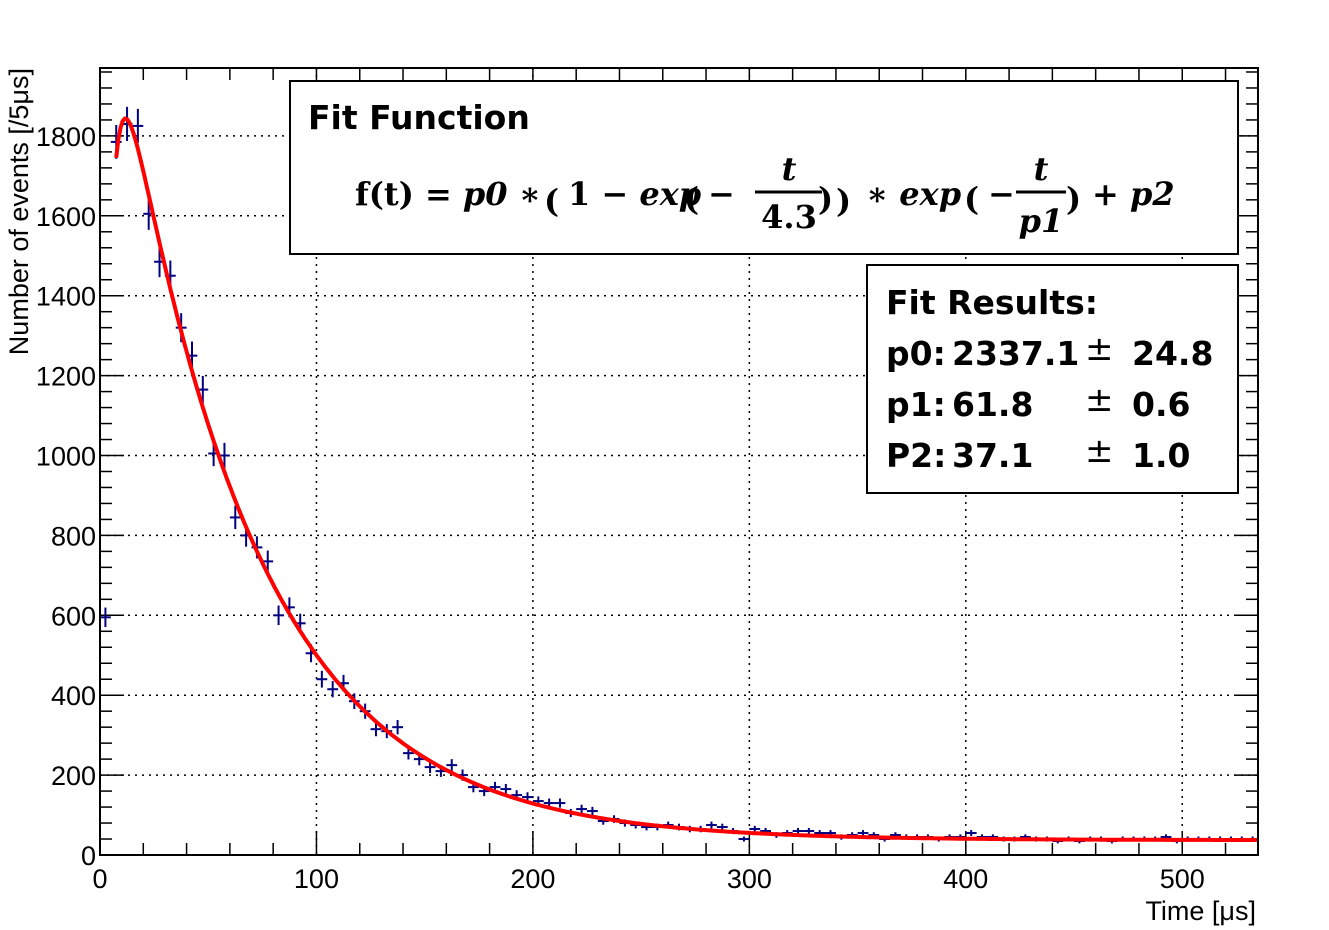  Describe the element at coordinates (992, 404) in the screenshot. I see `svg-text: 61.8` at that location.